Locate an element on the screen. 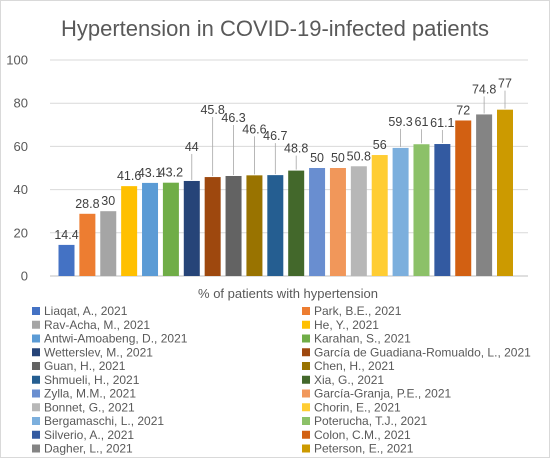  legend-item: Wetterslev, M., 2021 is located at coordinates (92, 352).